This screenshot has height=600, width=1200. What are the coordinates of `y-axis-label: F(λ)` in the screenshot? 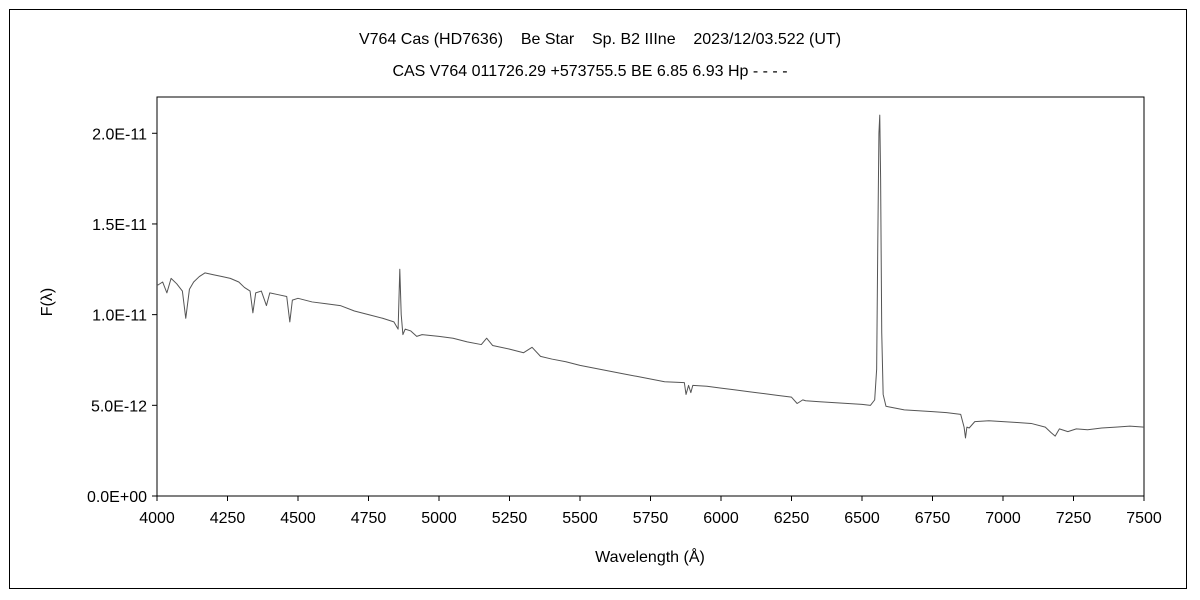 It's located at (47, 302).